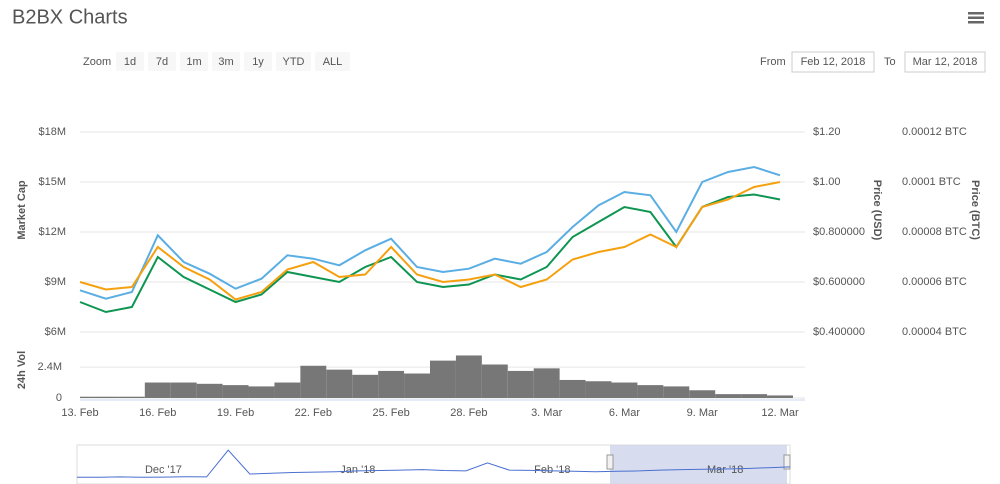 This screenshot has width=1000, height=484. I want to click on navigator-label: Feb '18, so click(552, 470).